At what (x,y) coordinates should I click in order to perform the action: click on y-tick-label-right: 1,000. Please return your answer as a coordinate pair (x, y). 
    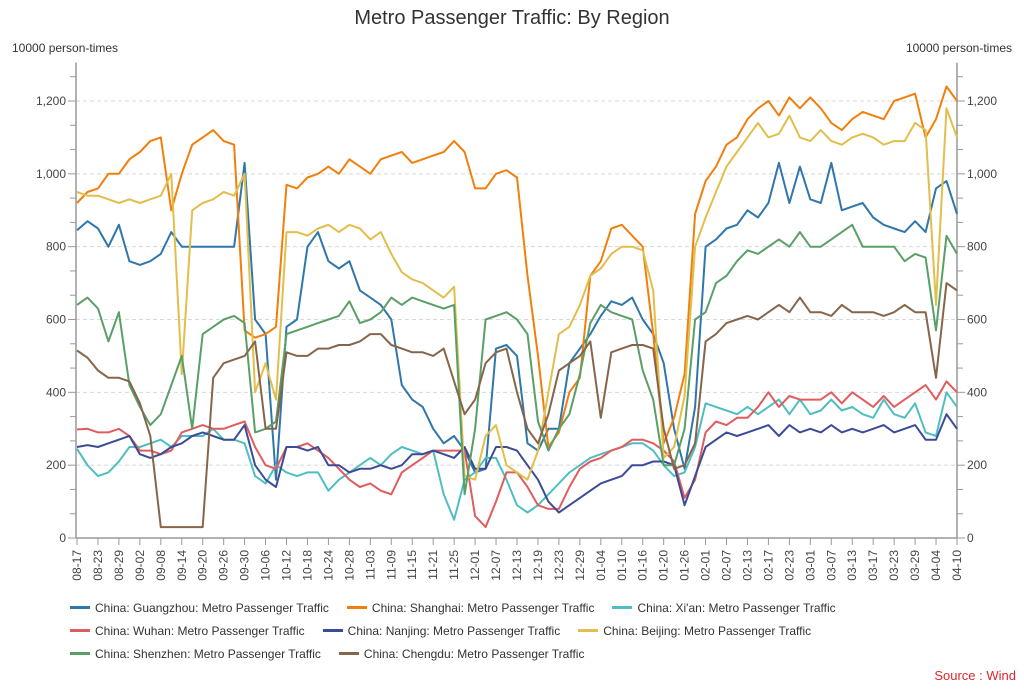
    Looking at the image, I should click on (982, 174).